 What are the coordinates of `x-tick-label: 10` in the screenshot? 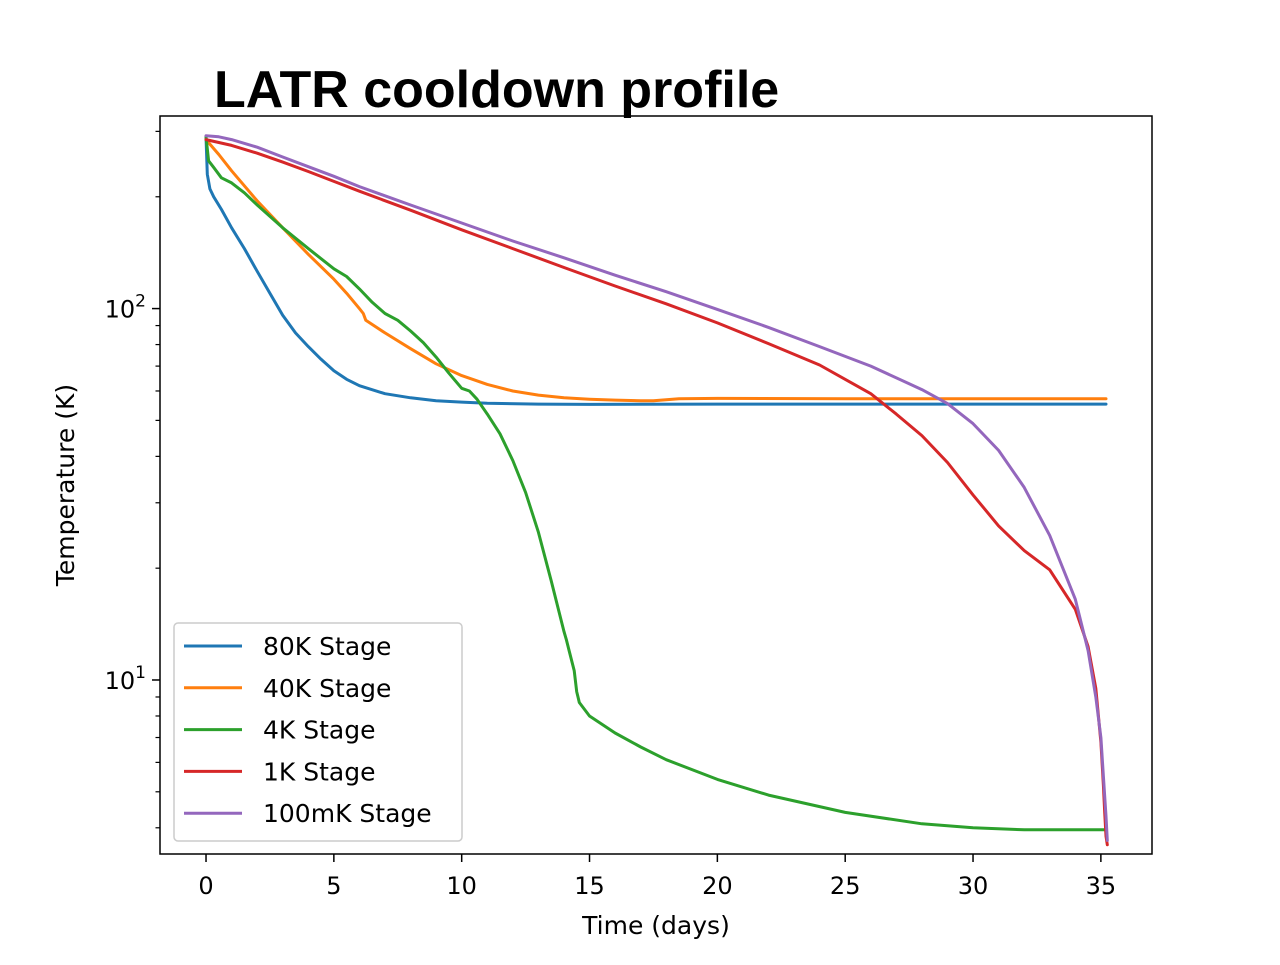 It's located at (461, 886).